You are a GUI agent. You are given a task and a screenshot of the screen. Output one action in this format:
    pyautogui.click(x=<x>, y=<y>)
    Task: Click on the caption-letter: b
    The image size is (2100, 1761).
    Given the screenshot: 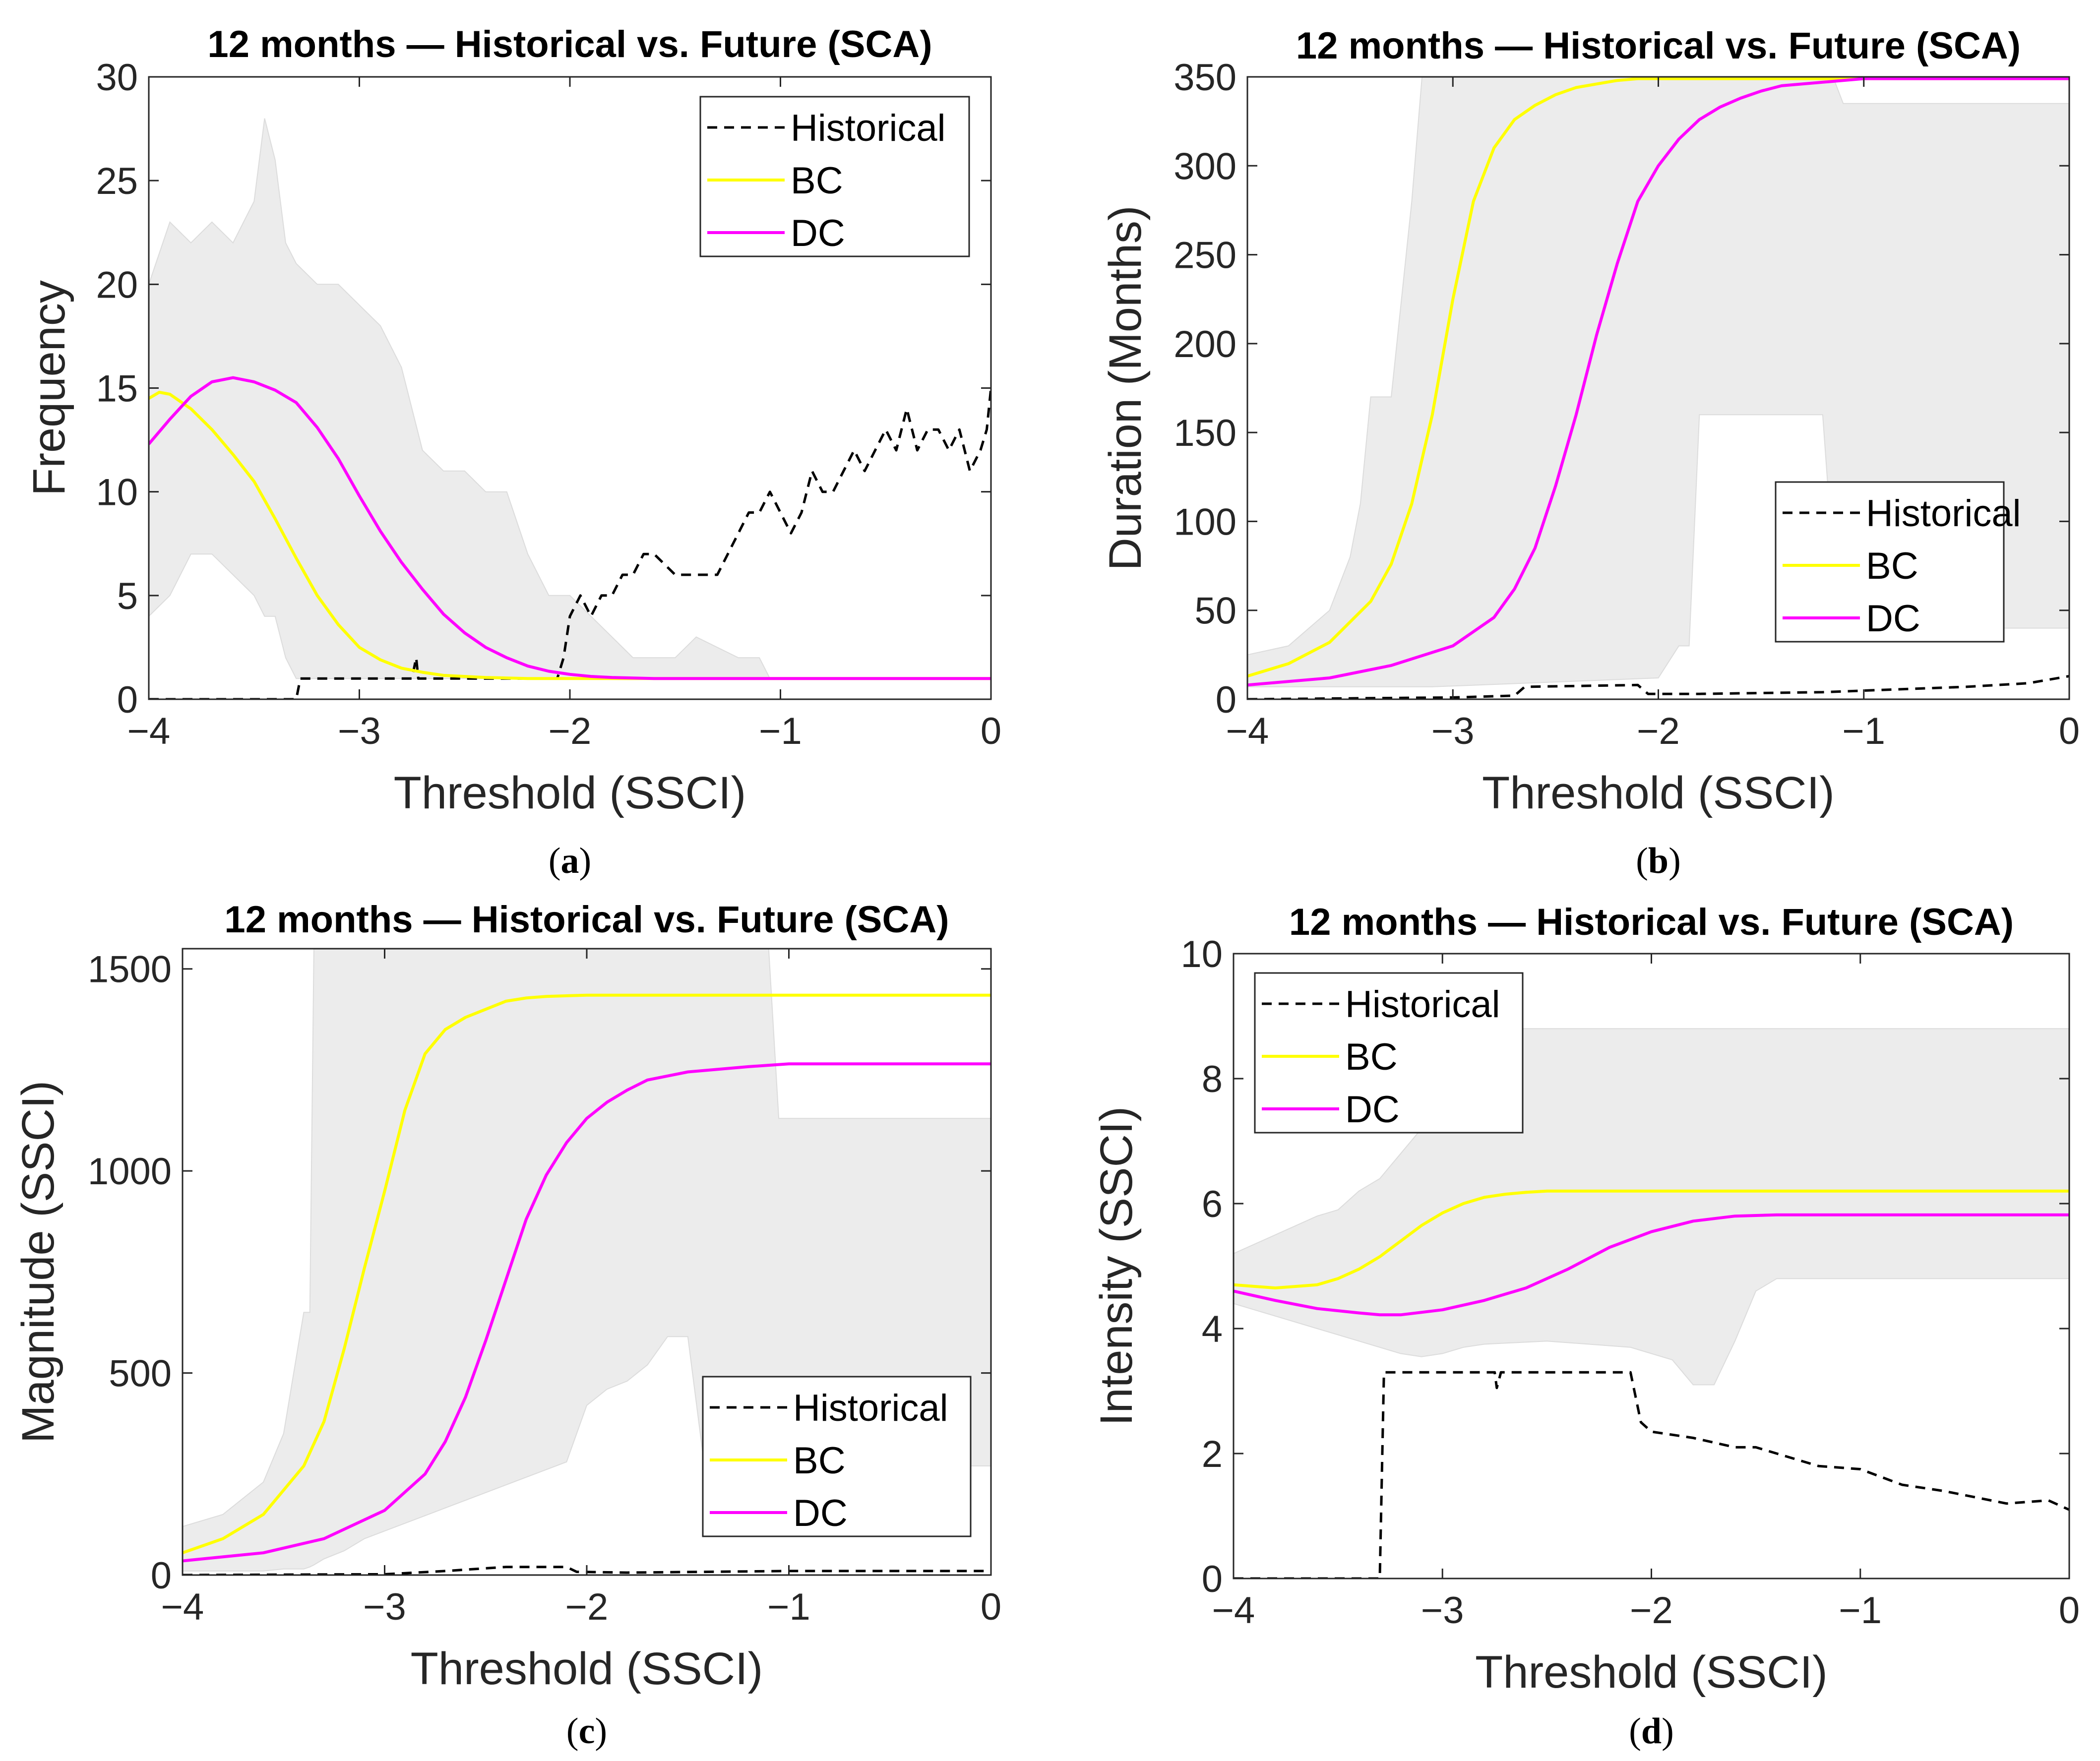 What is the action you would take?
    pyautogui.click(x=1658, y=861)
    